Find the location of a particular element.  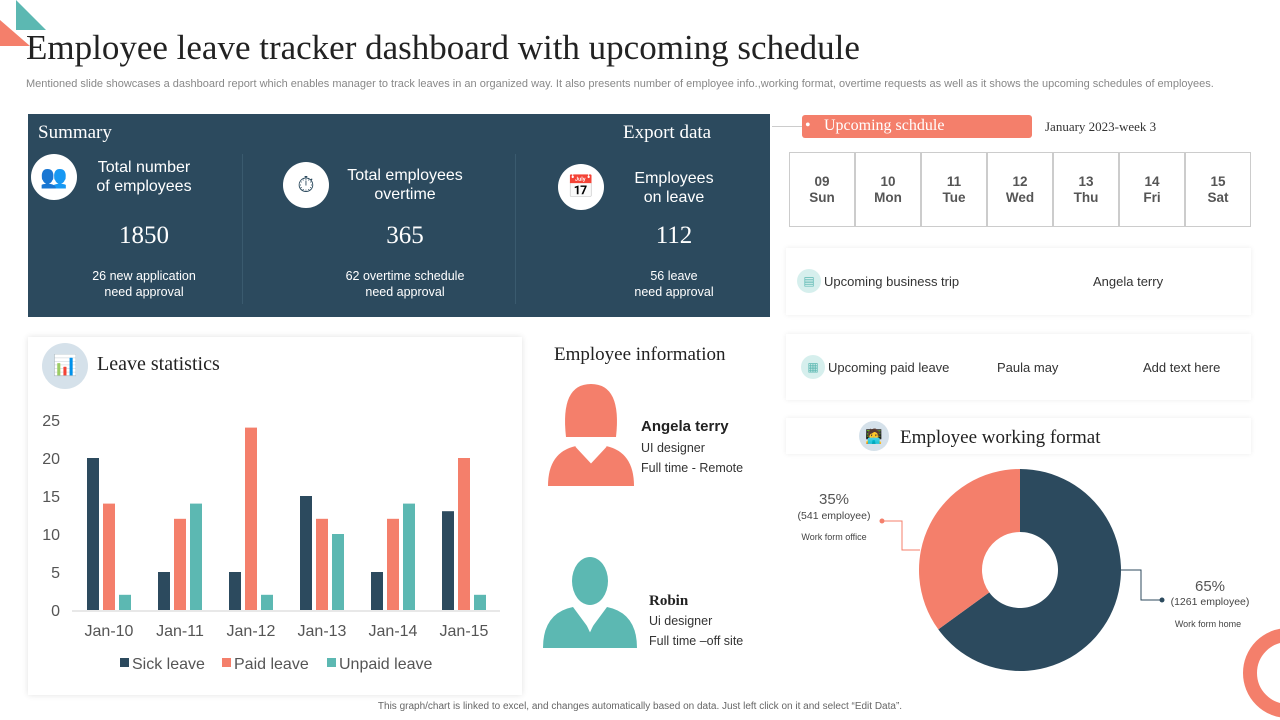

donut-slice-work-form-office is located at coordinates (969, 549).